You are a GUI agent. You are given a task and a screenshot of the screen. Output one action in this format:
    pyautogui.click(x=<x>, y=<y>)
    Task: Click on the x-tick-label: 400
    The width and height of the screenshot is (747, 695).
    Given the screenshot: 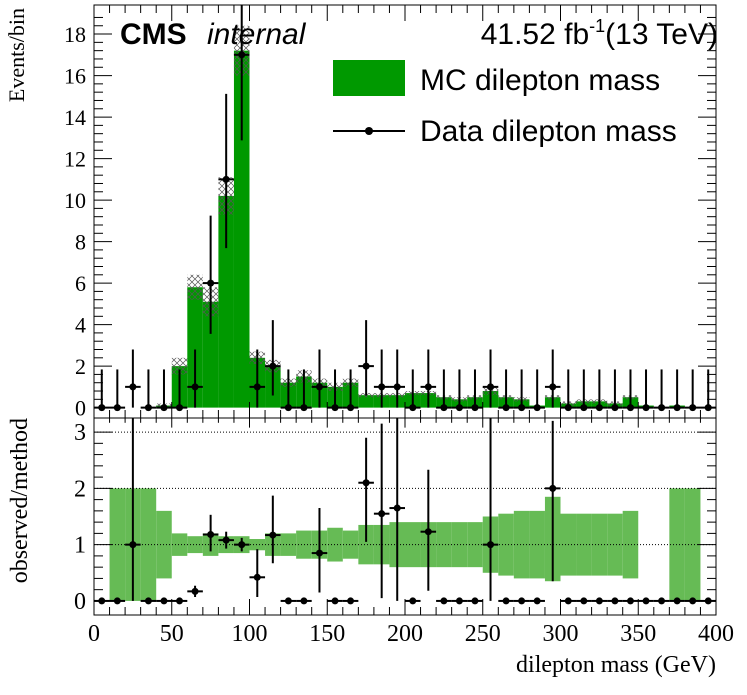 What is the action you would take?
    pyautogui.click(x=716, y=634)
    